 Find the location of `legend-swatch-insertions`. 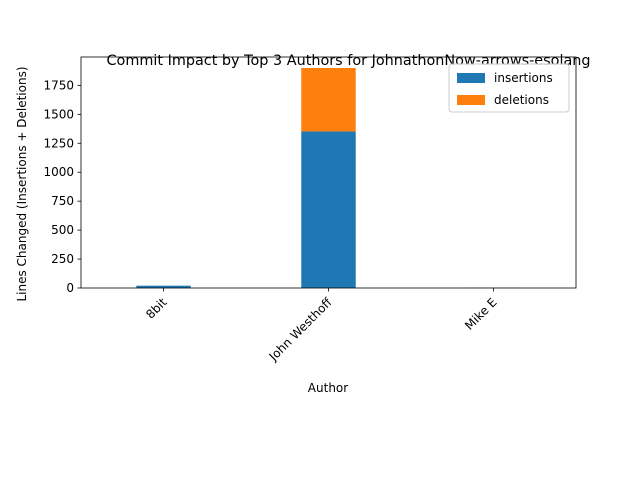

legend-swatch-insertions is located at coordinates (471, 78).